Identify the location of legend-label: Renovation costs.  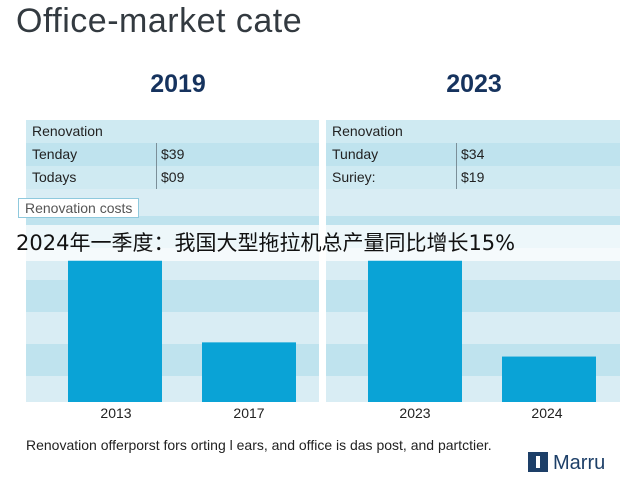
(79, 208).